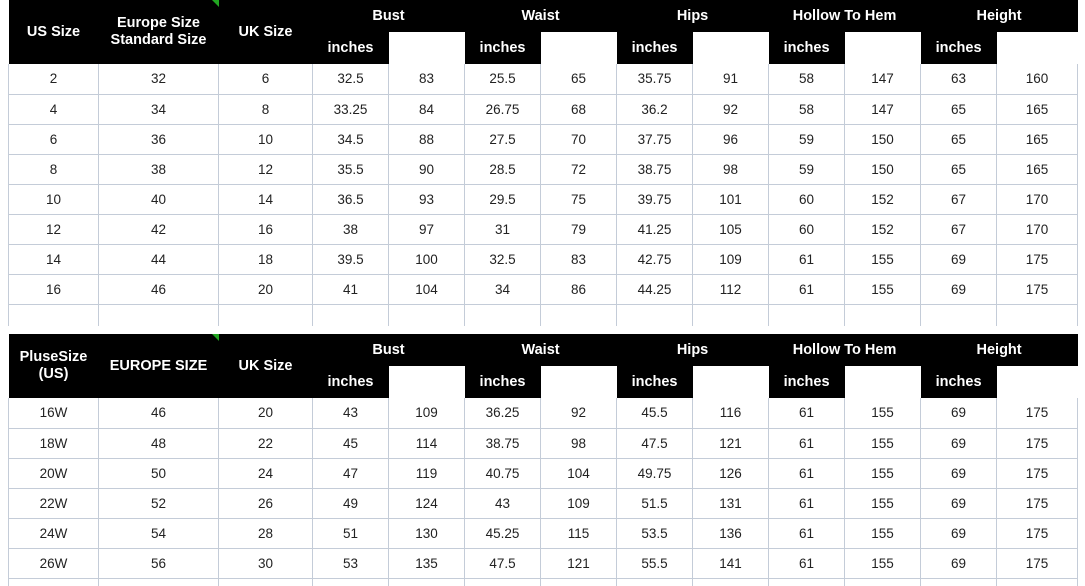 The height and width of the screenshot is (586, 1085). I want to click on cell-hips-cm: 136, so click(731, 533).